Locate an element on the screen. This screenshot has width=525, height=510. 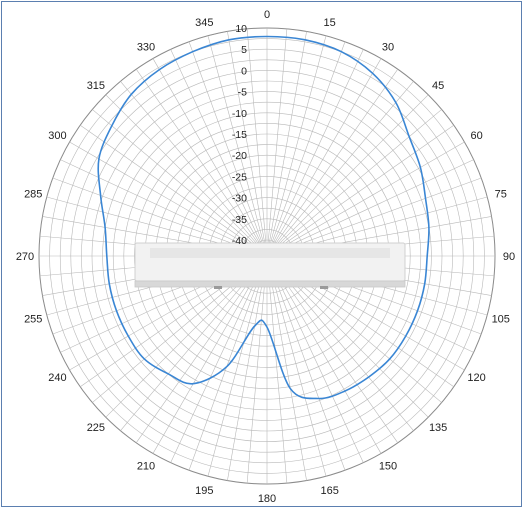
angle-tick-label: 120 is located at coordinates (476, 378).